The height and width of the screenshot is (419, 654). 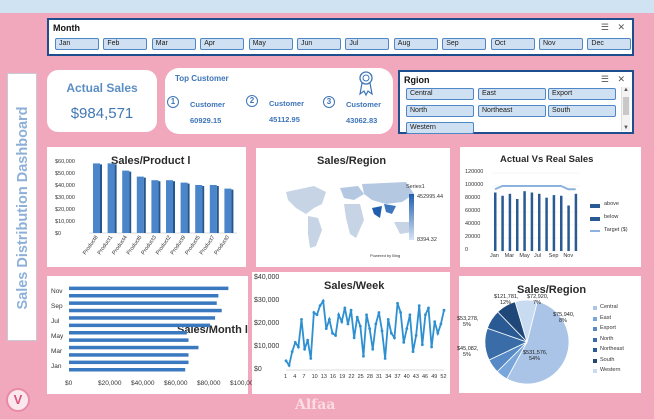 I want to click on y-tick-label: $40,000, so click(x=267, y=277).